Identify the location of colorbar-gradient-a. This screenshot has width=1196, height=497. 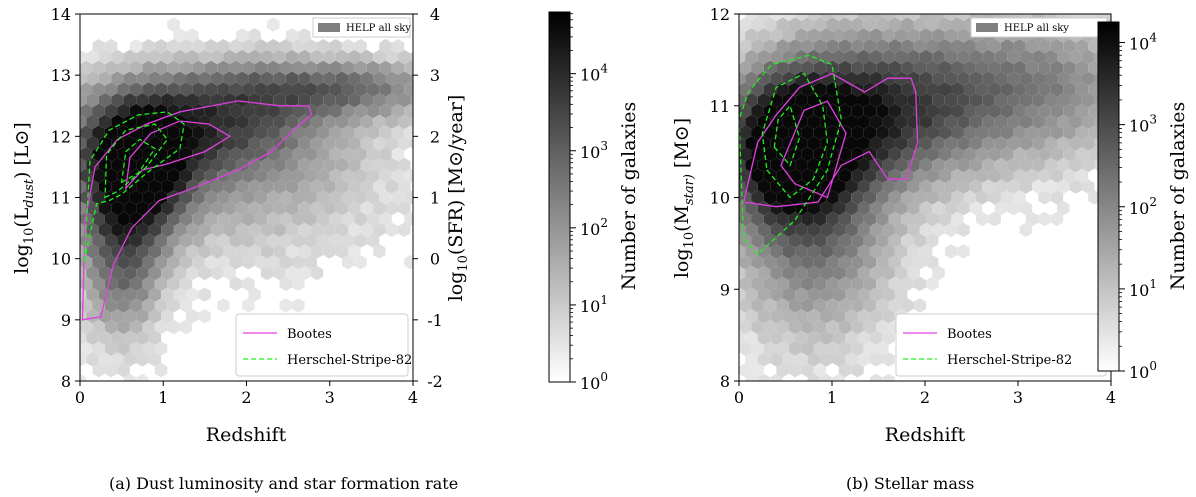
(559, 197).